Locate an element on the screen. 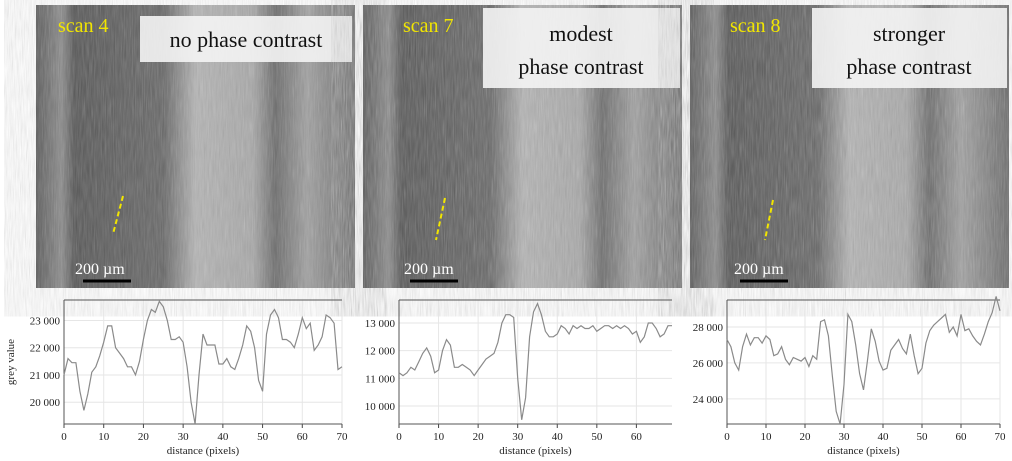 The image size is (1012, 461). y-tick-label: 23 000 is located at coordinates (45, 321).